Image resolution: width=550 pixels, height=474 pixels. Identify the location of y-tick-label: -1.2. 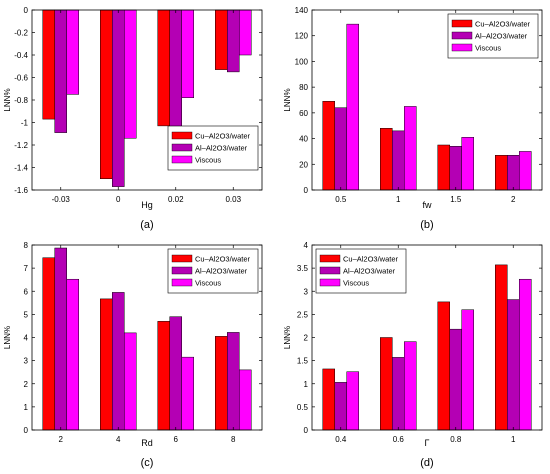
(21, 145).